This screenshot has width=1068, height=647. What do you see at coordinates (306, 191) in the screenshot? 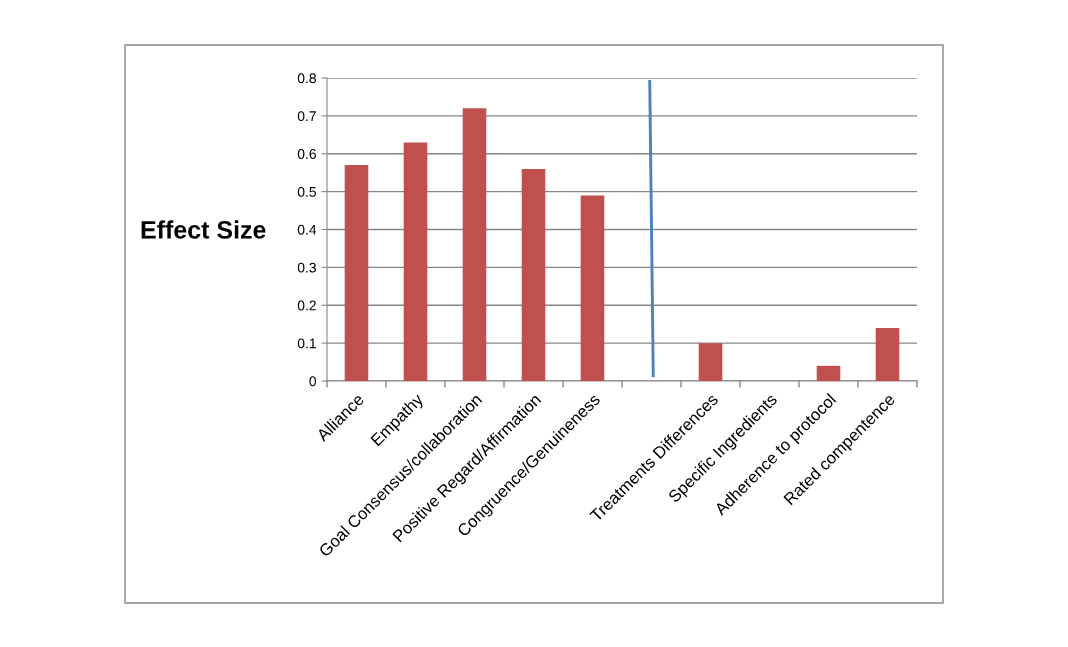
I see `y-tick-label: 0.5` at bounding box center [306, 191].